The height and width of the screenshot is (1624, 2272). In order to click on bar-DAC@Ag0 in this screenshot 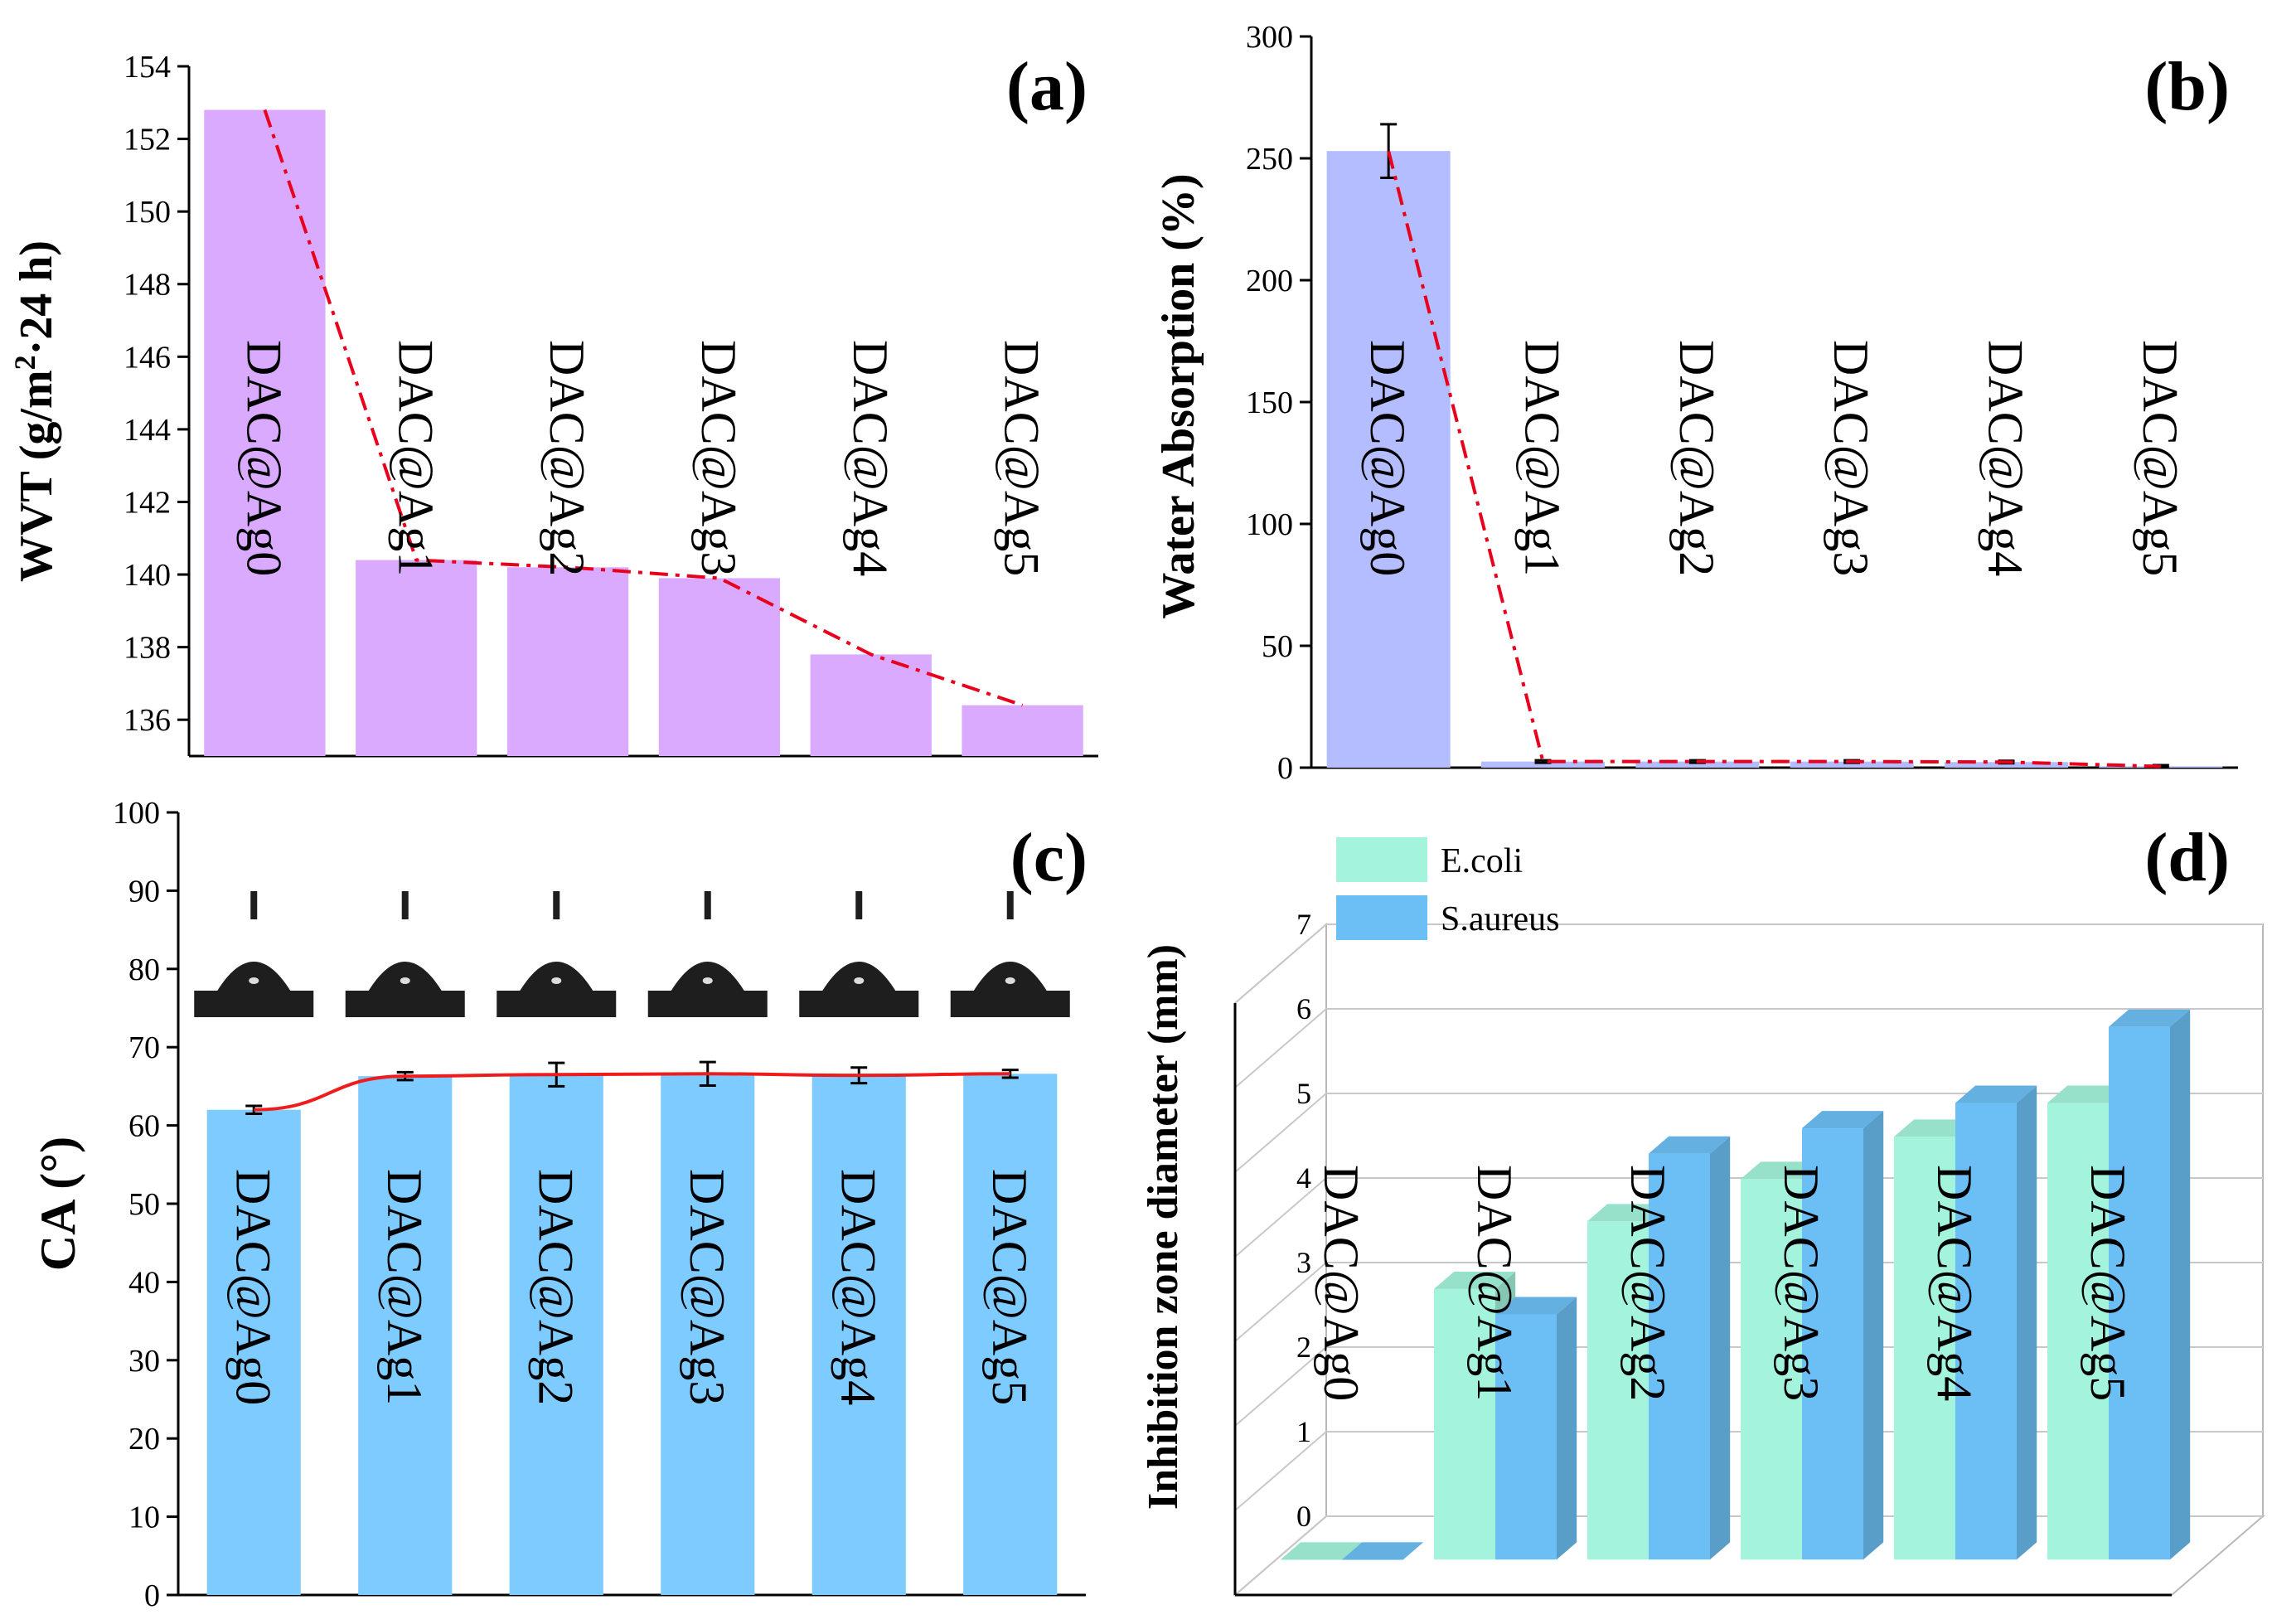, I will do `click(265, 432)`.